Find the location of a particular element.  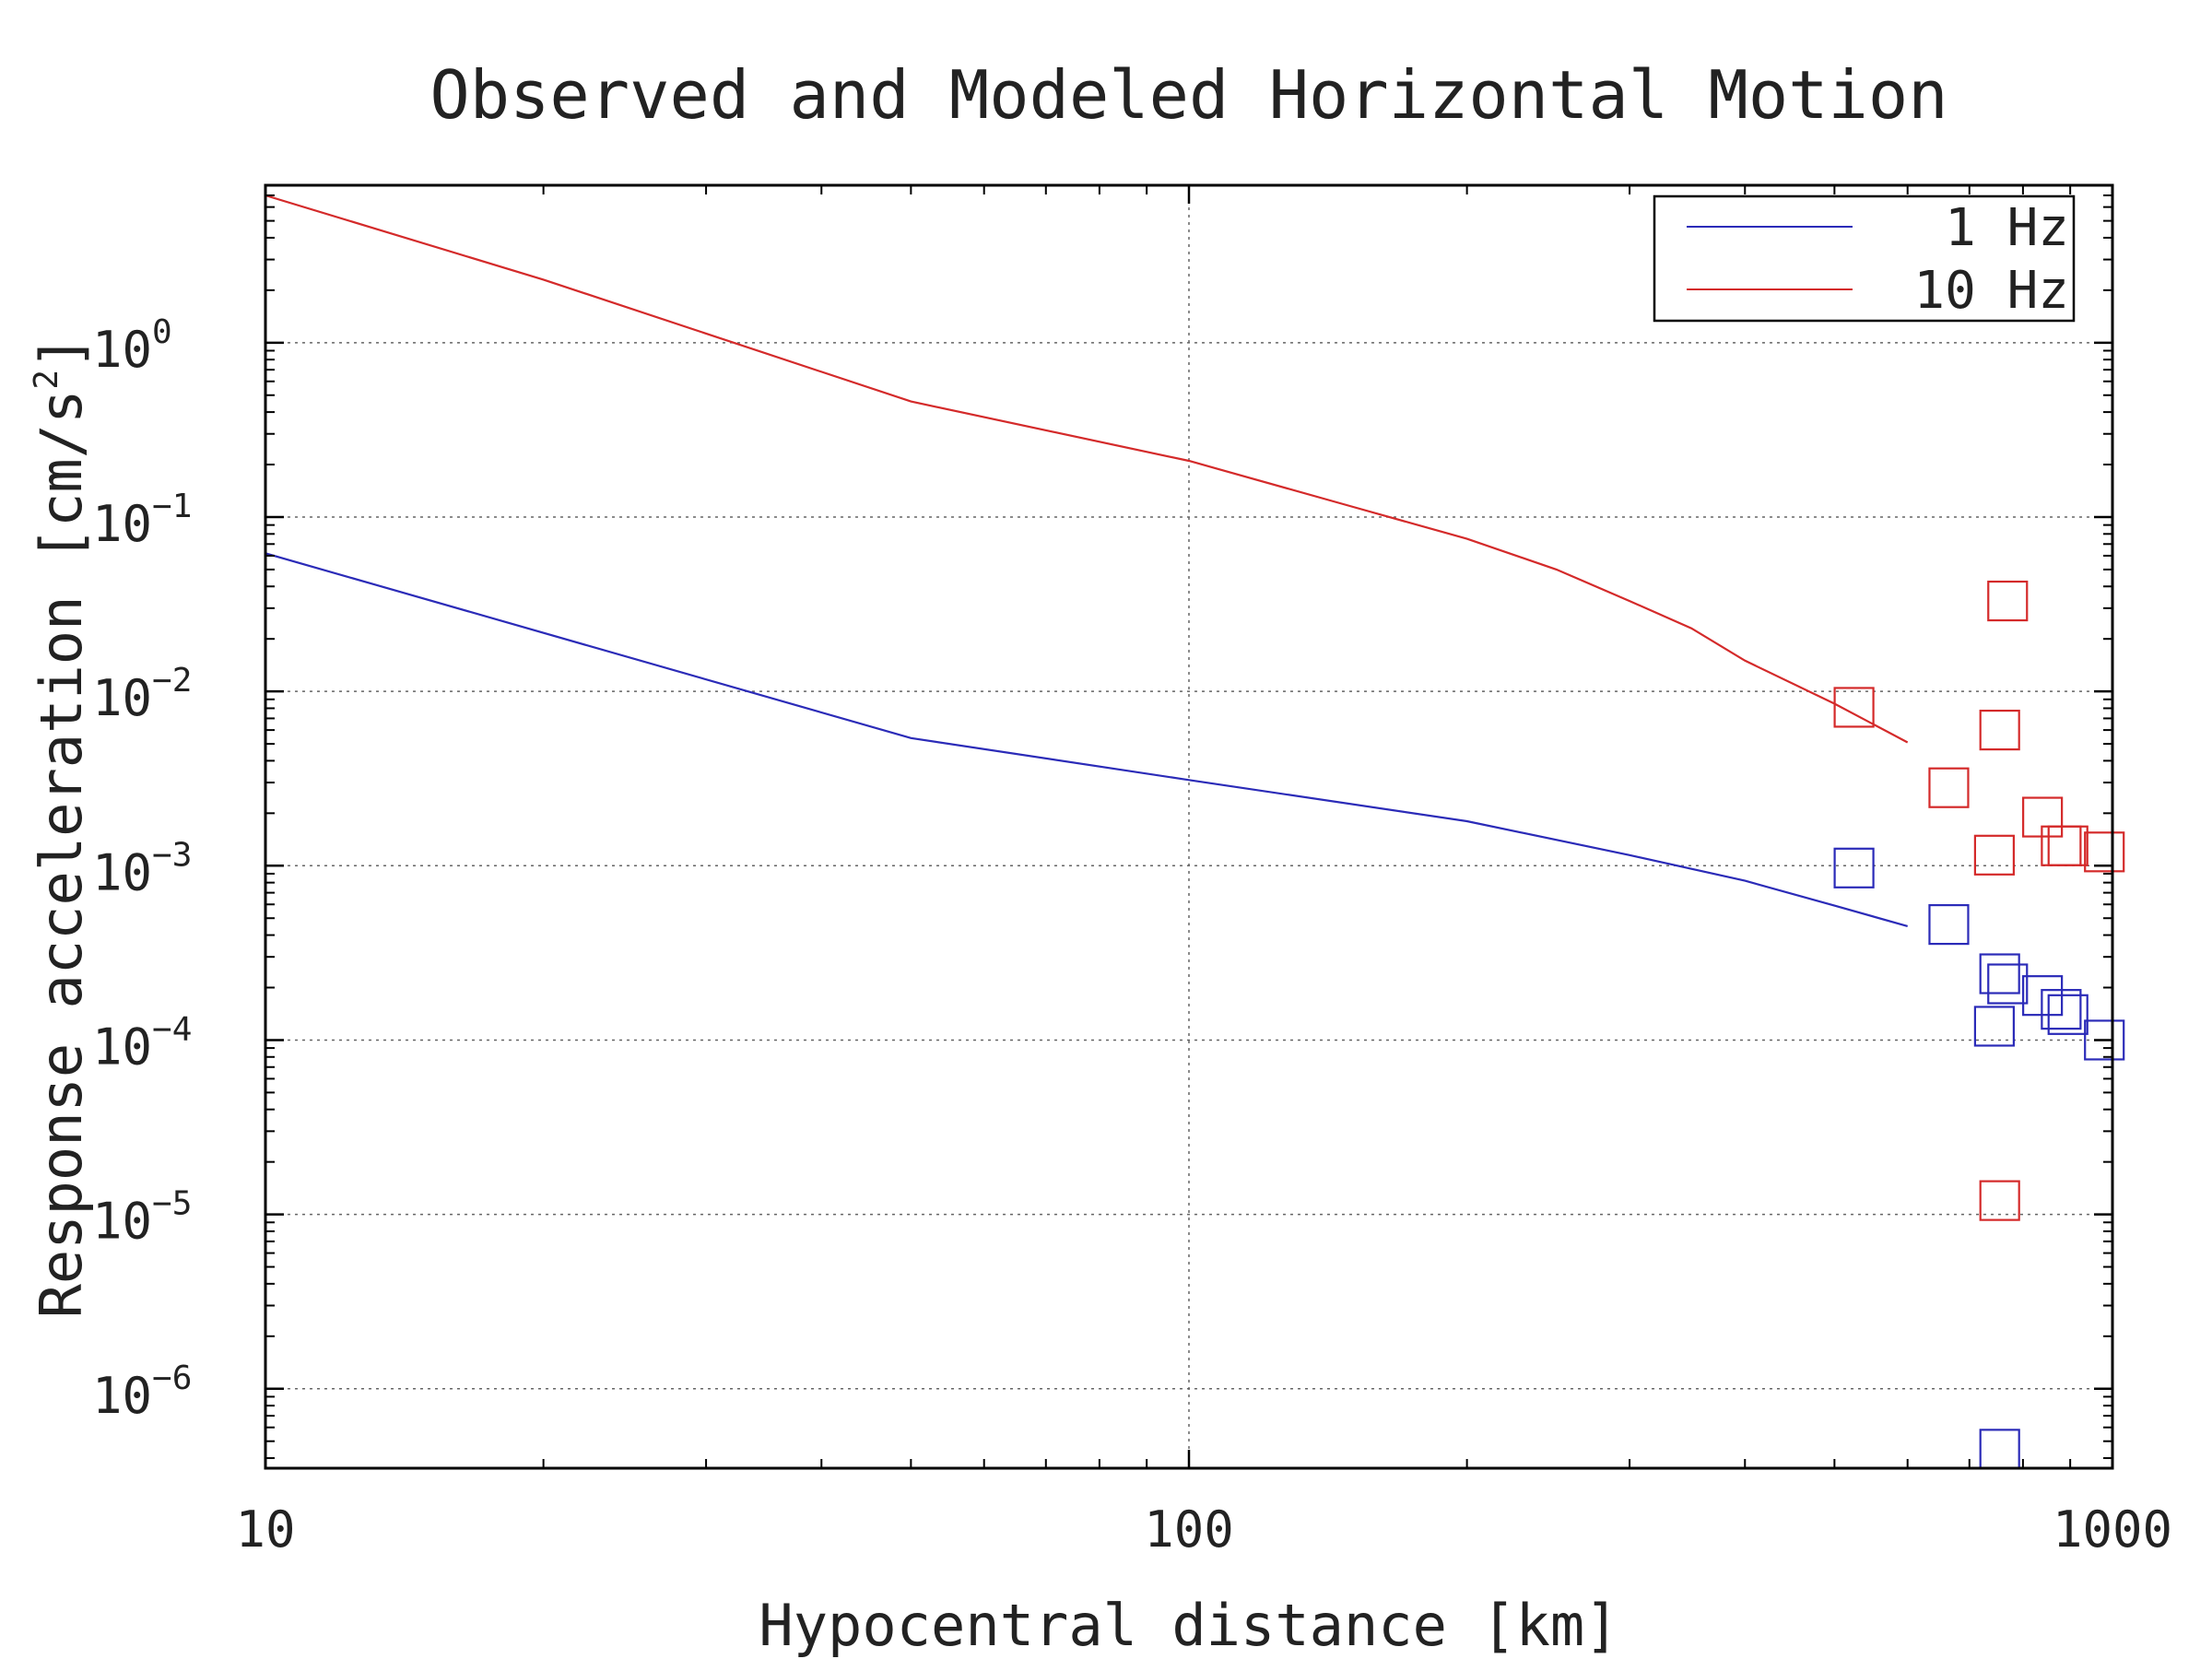

legend-label-1hz: 1 Hz is located at coordinates (2007, 228).